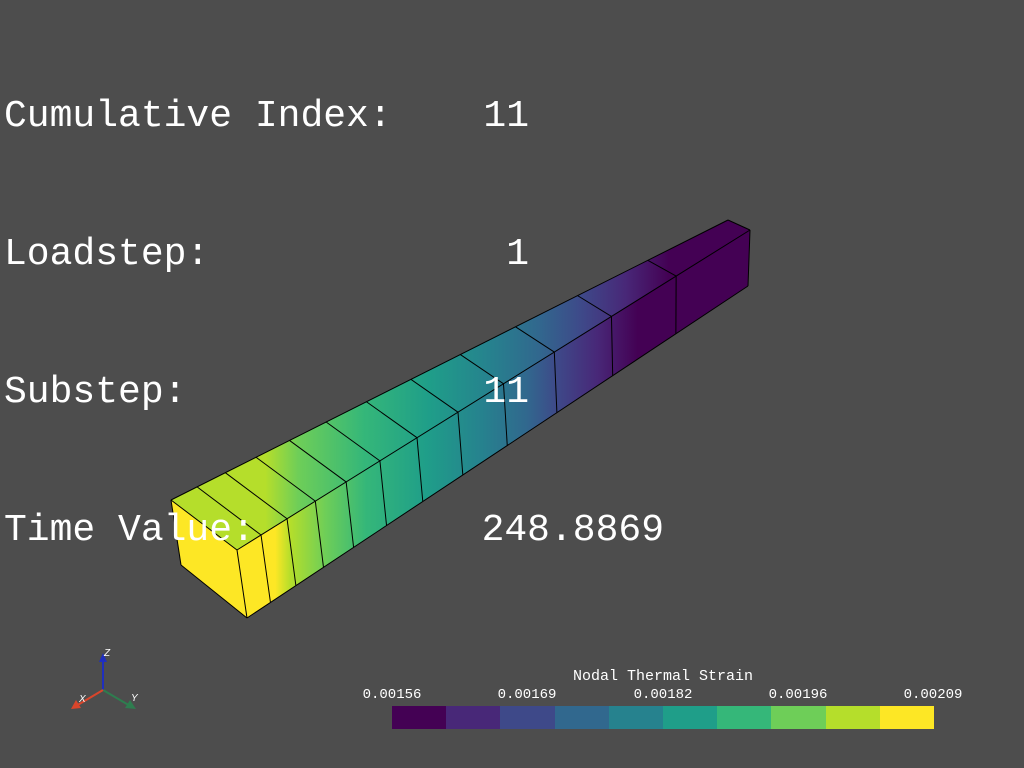 Image resolution: width=1024 pixels, height=768 pixels. Describe the element at coordinates (95, 392) in the screenshot. I see `substep-label: Substep:` at that location.